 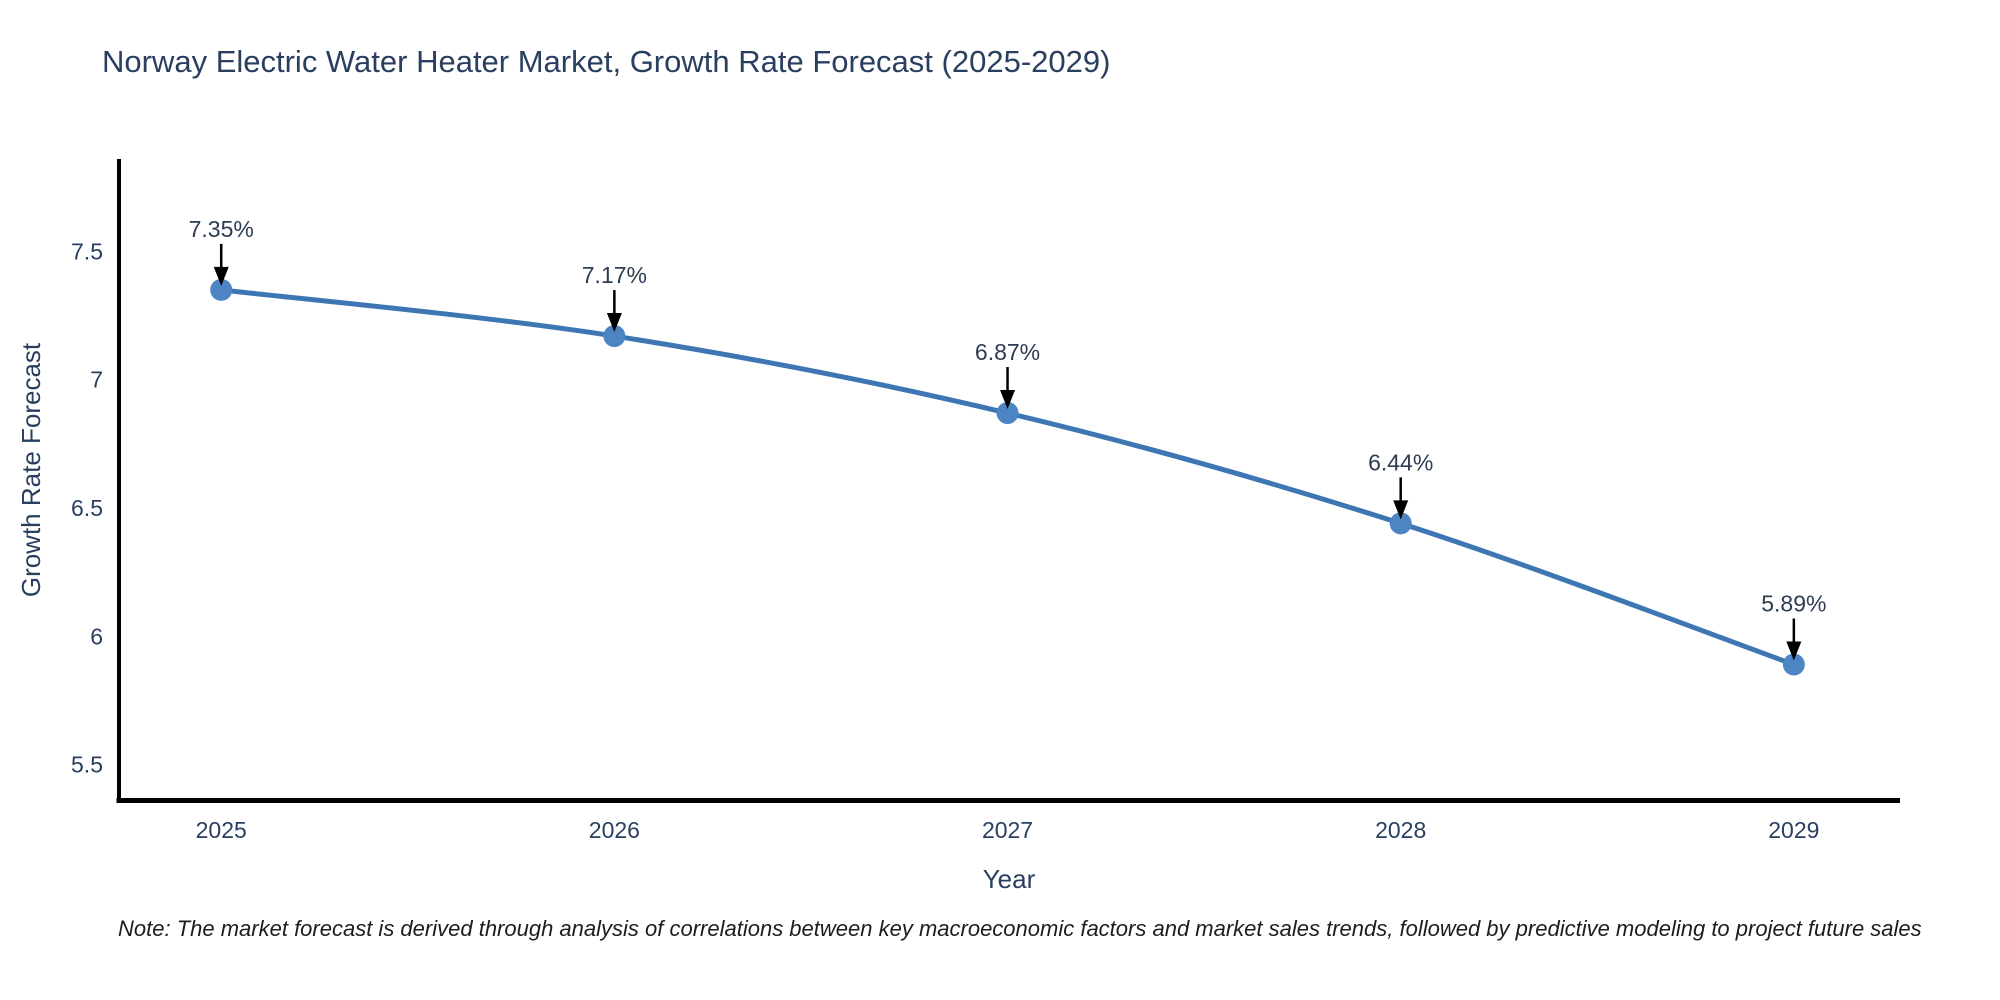 I want to click on y-tick-label: 7.5, so click(x=87, y=251).